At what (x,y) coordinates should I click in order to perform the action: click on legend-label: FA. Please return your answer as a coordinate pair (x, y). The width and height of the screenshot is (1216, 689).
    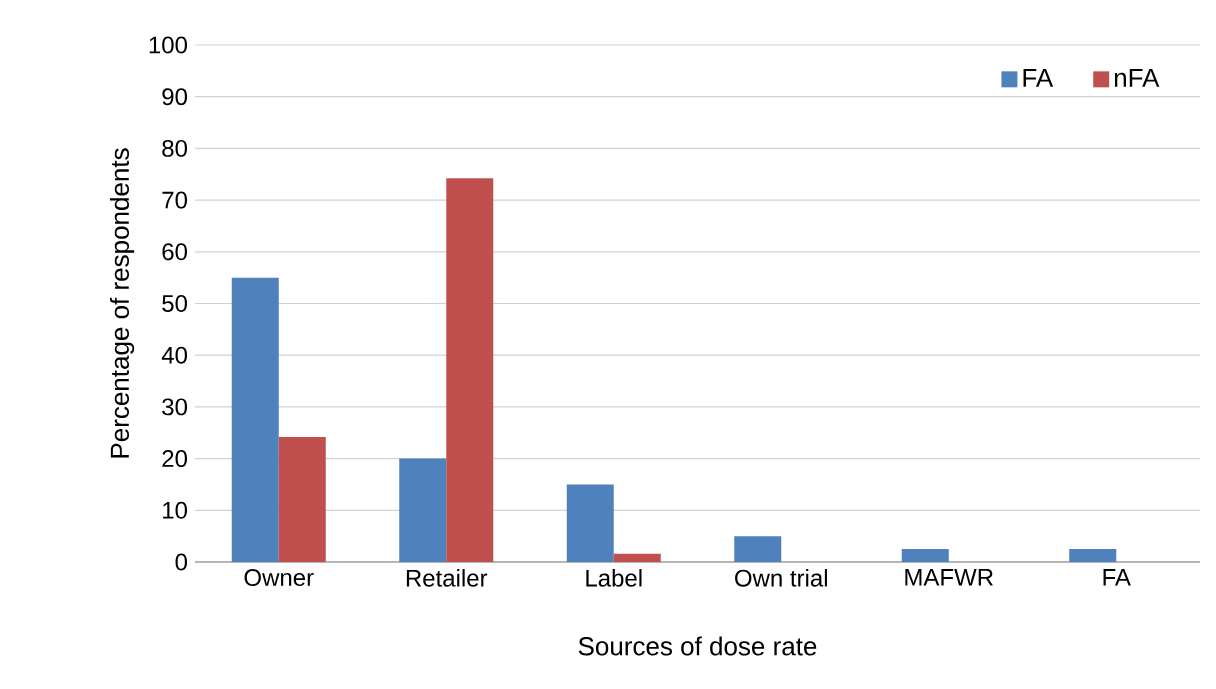
    Looking at the image, I should click on (1038, 77).